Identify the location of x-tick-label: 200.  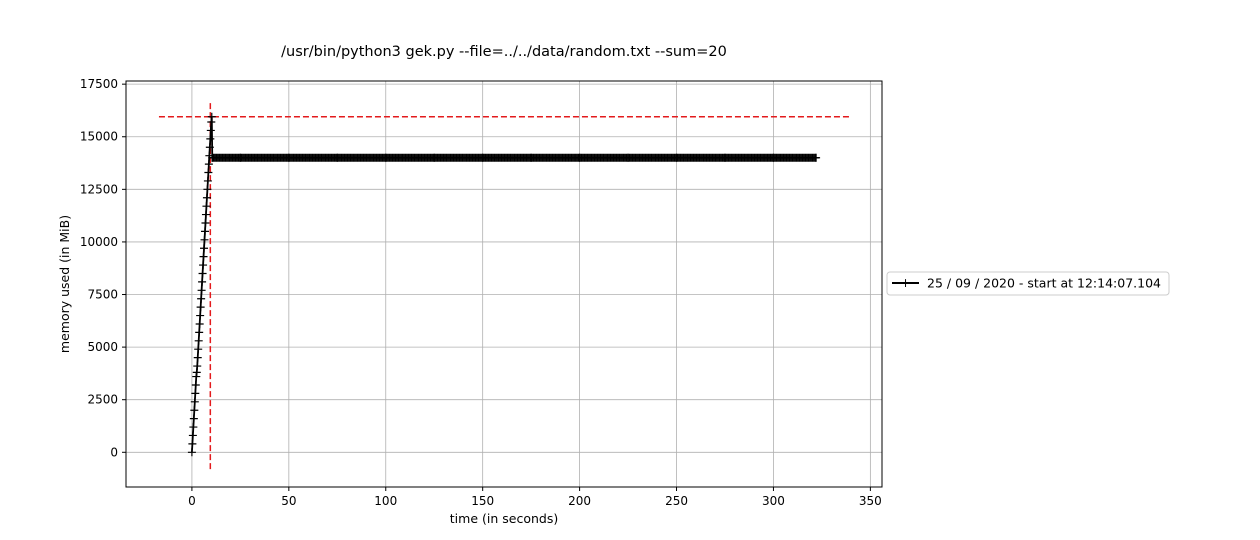
(579, 501).